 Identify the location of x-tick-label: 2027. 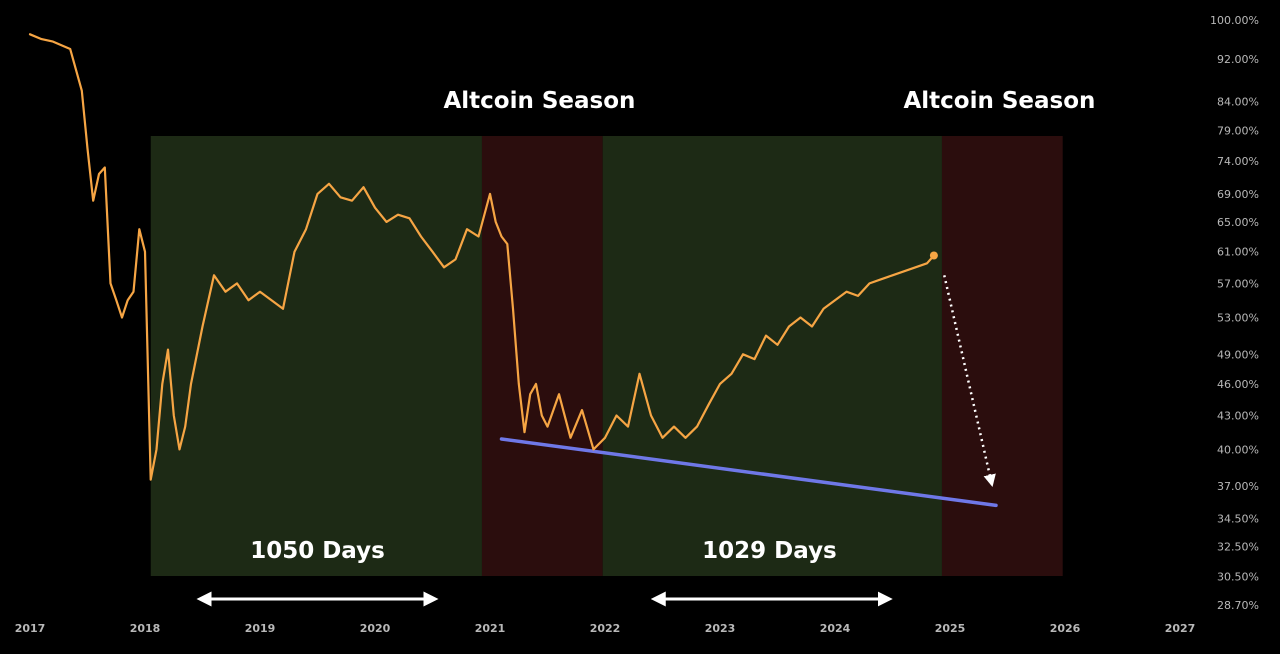
(1180, 628).